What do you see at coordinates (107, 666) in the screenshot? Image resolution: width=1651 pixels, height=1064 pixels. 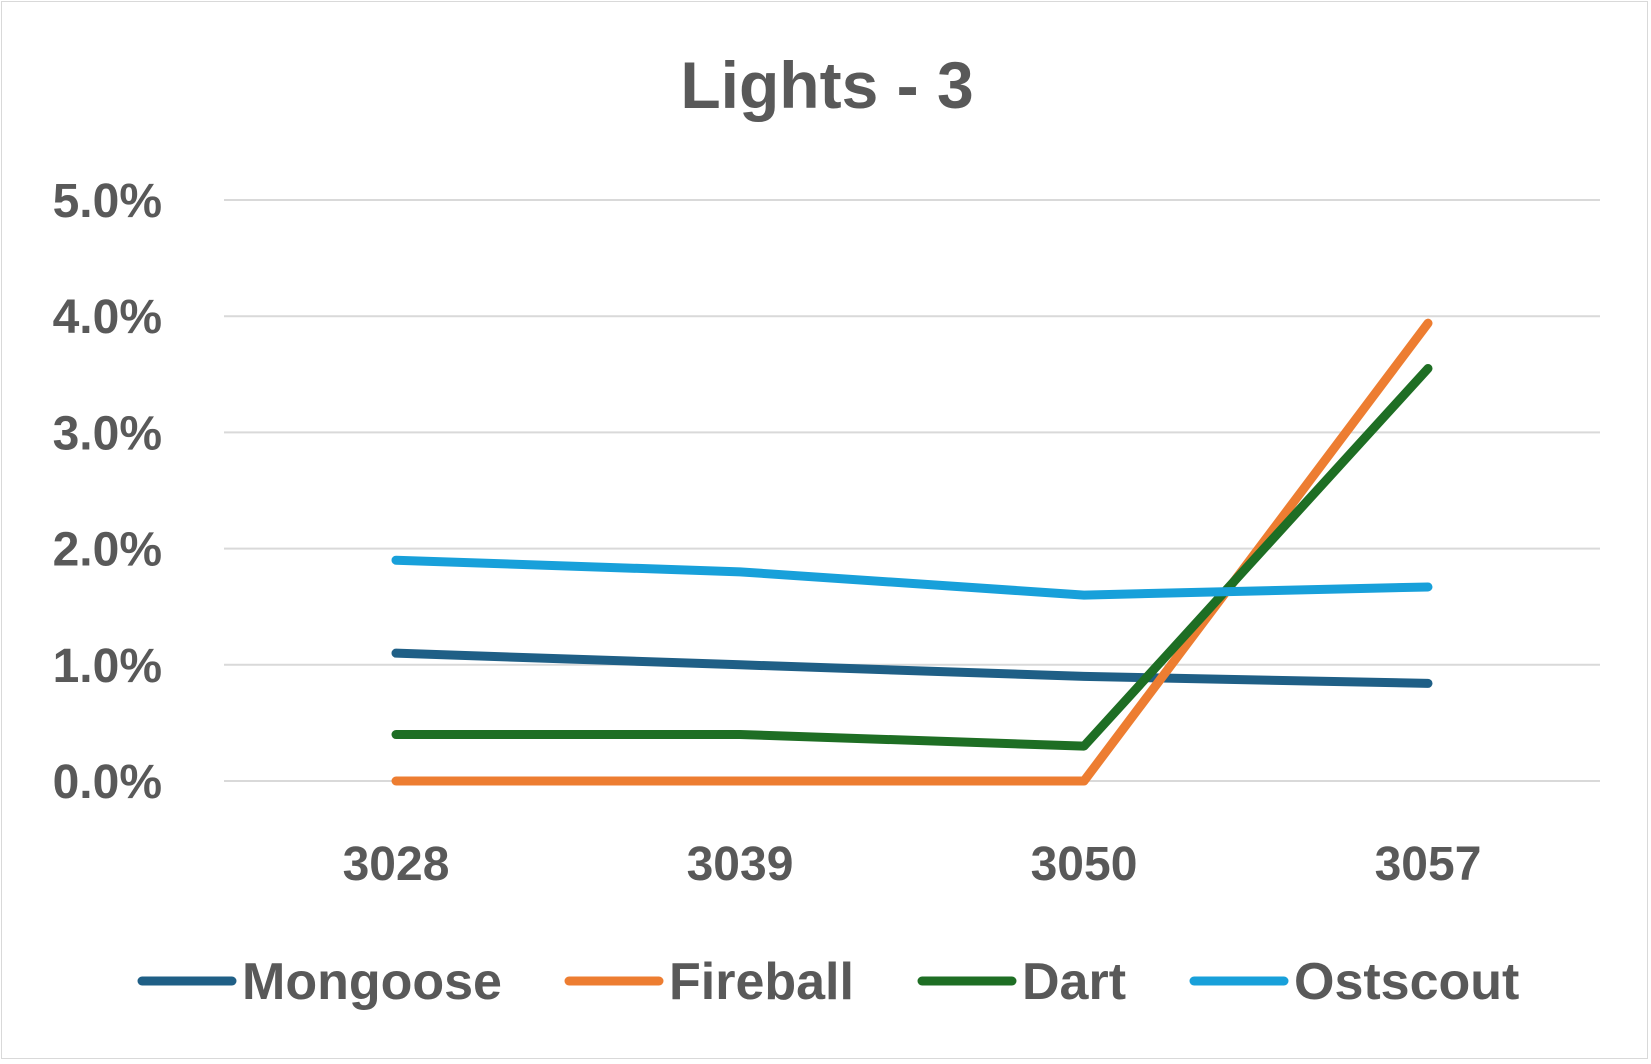 I see `y-tick-label: 1.0%` at bounding box center [107, 666].